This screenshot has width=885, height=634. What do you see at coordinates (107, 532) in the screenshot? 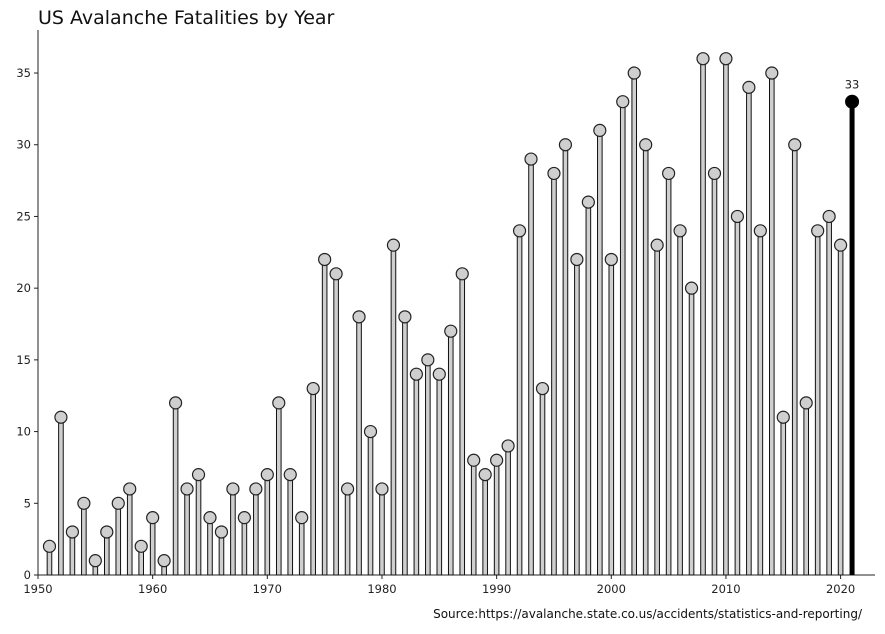
I see `marker-1956` at bounding box center [107, 532].